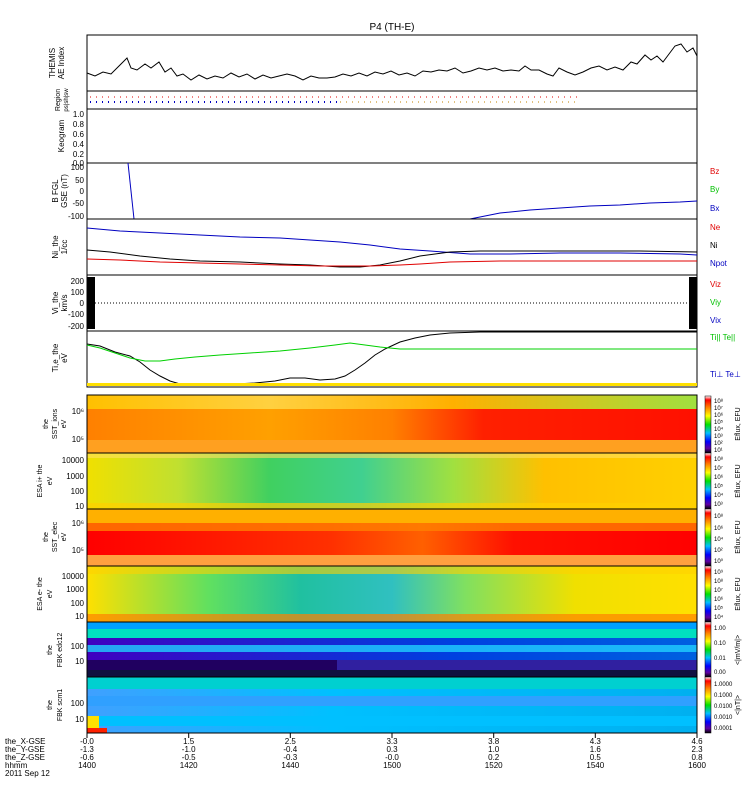  I want to click on panel-sst-elec, so click(392, 537).